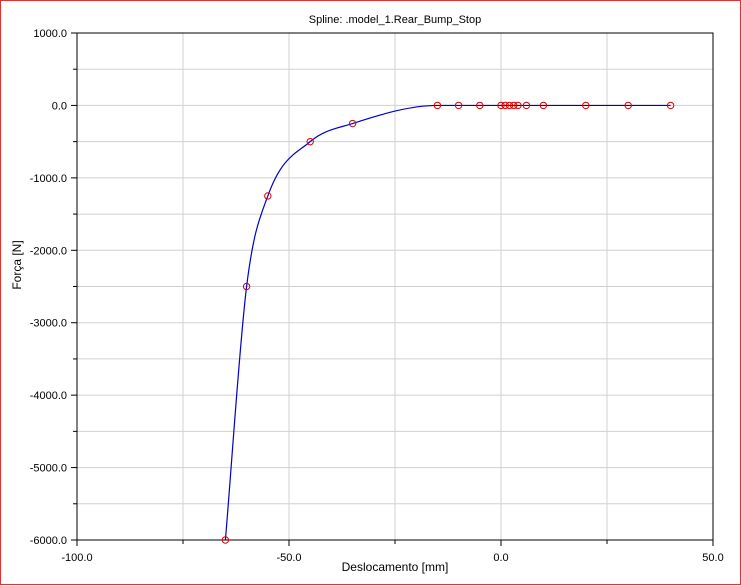  Describe the element at coordinates (59, 106) in the screenshot. I see `y-tick-label: 0.0` at that location.